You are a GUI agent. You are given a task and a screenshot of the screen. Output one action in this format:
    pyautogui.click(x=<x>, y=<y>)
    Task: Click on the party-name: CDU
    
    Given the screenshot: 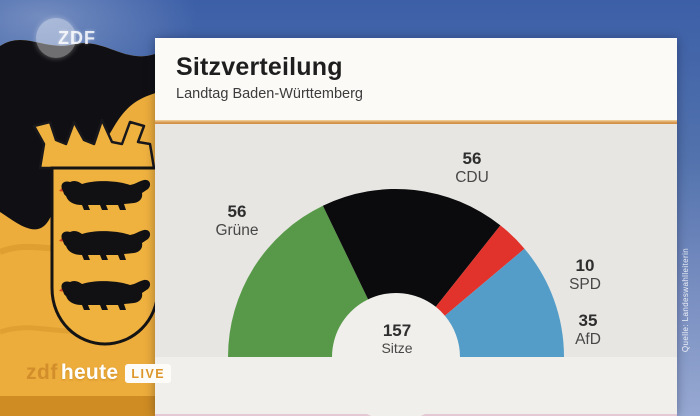 What is the action you would take?
    pyautogui.click(x=472, y=177)
    